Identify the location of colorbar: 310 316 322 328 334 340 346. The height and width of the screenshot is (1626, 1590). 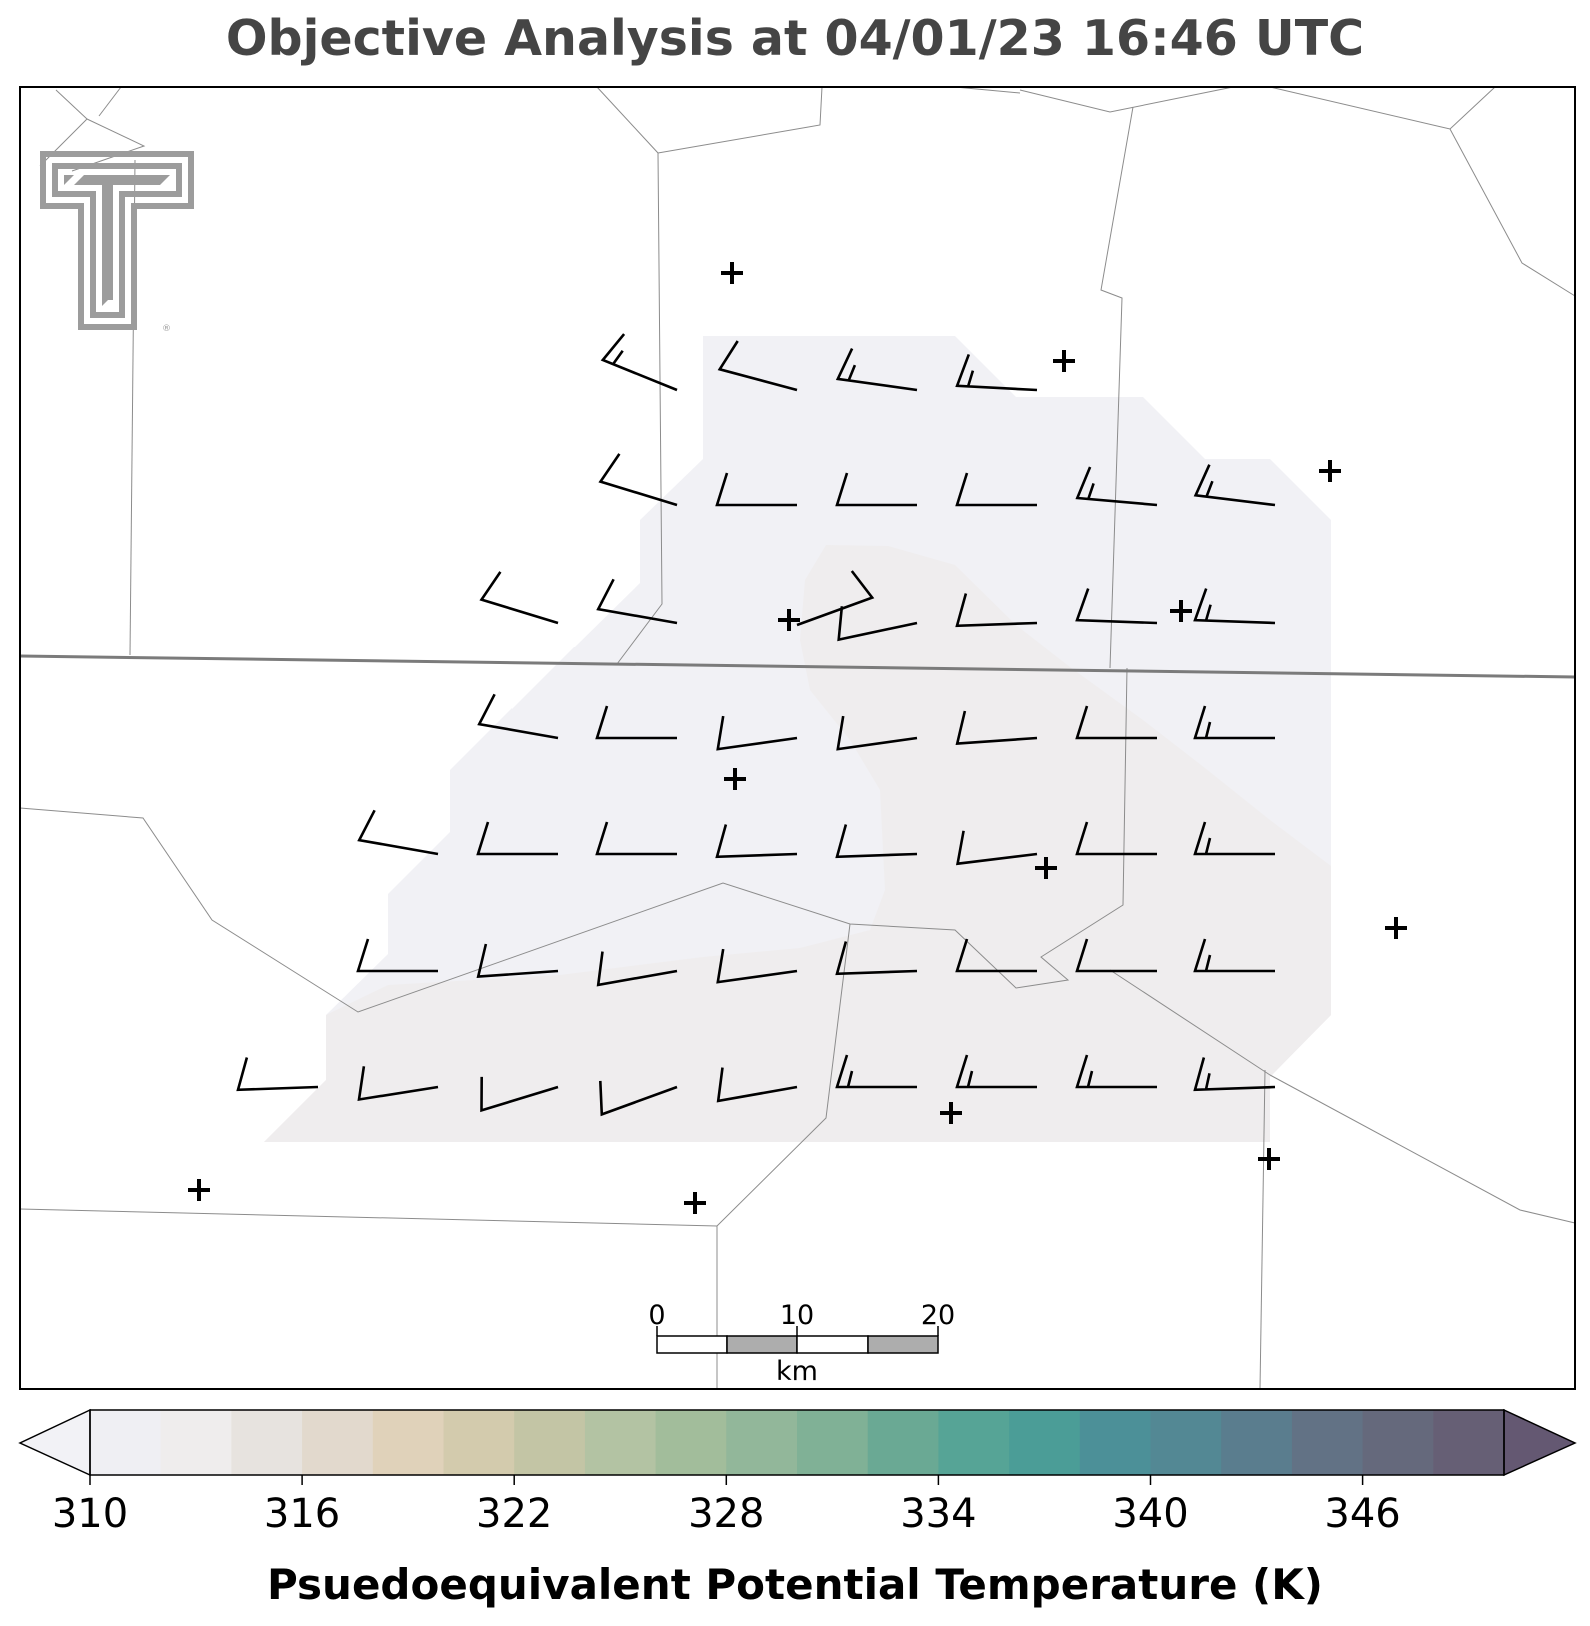
(797, 1472).